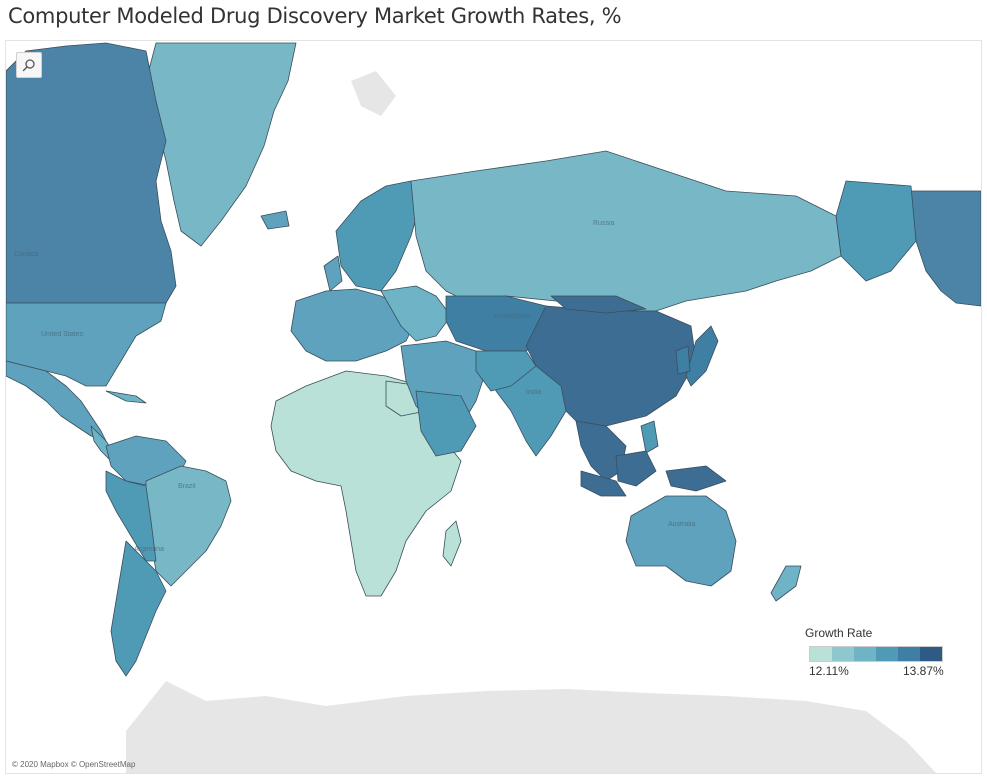  I want to click on country-label: China, so click(591, 351).